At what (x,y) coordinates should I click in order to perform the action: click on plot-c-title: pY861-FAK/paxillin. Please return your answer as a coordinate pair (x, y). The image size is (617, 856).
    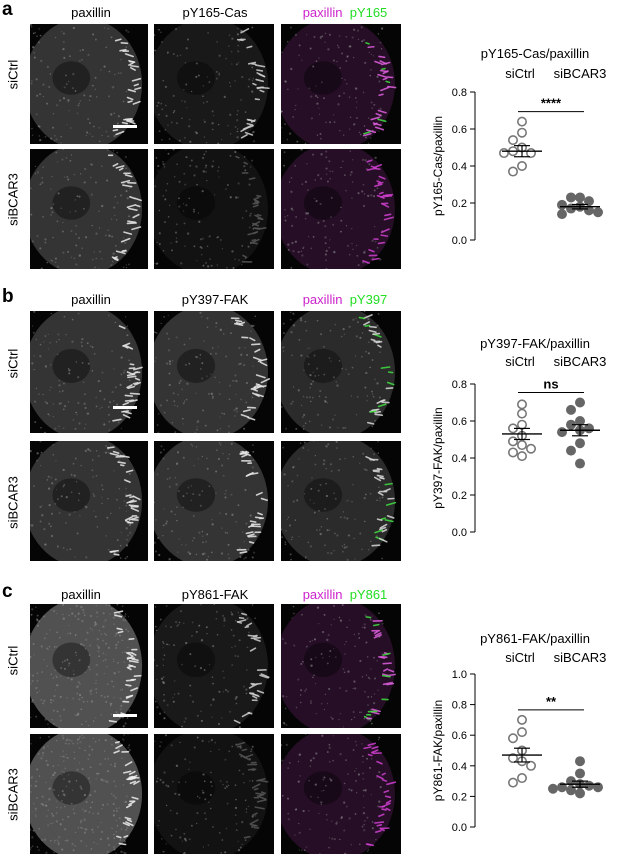
    Looking at the image, I should click on (535, 638).